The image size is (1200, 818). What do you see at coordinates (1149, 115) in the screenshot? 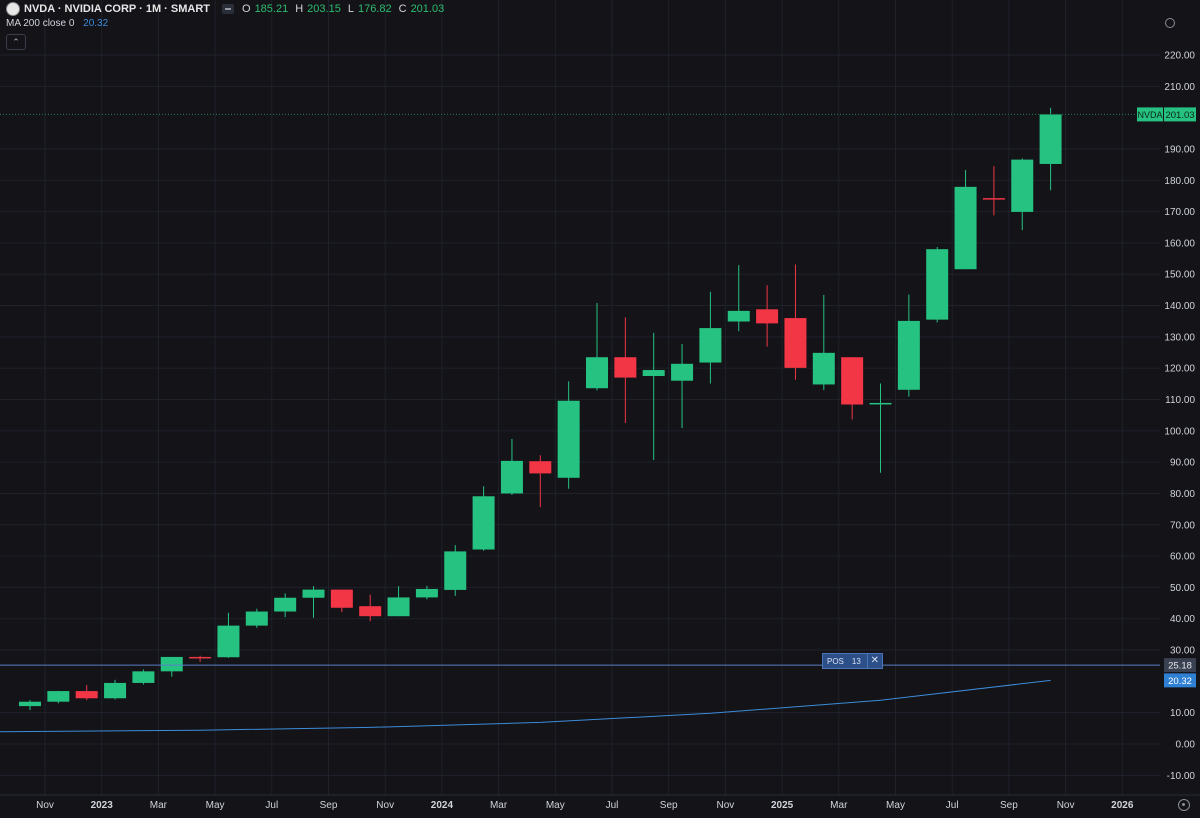
I see `symbol-tag: NVDA` at bounding box center [1149, 115].